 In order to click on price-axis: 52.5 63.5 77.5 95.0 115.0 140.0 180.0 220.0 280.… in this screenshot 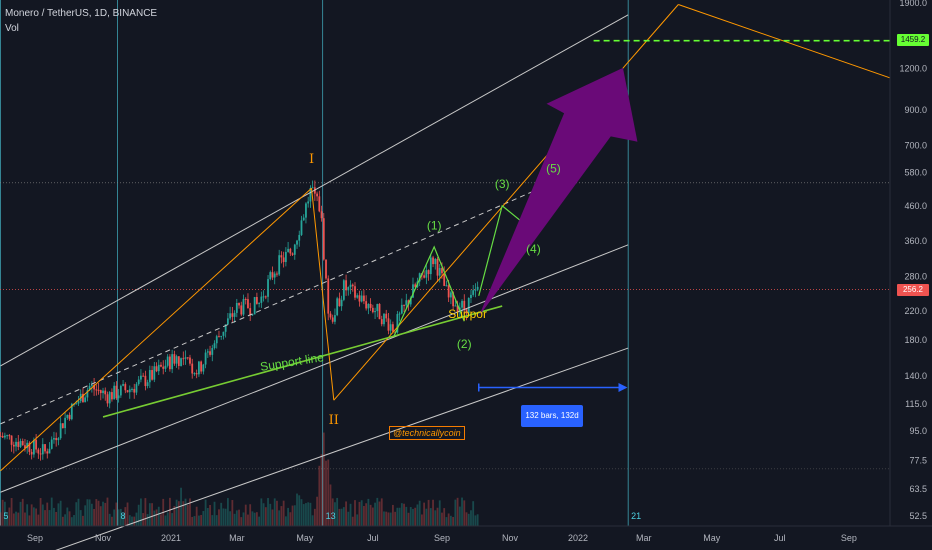, I will do `click(910, 275)`.